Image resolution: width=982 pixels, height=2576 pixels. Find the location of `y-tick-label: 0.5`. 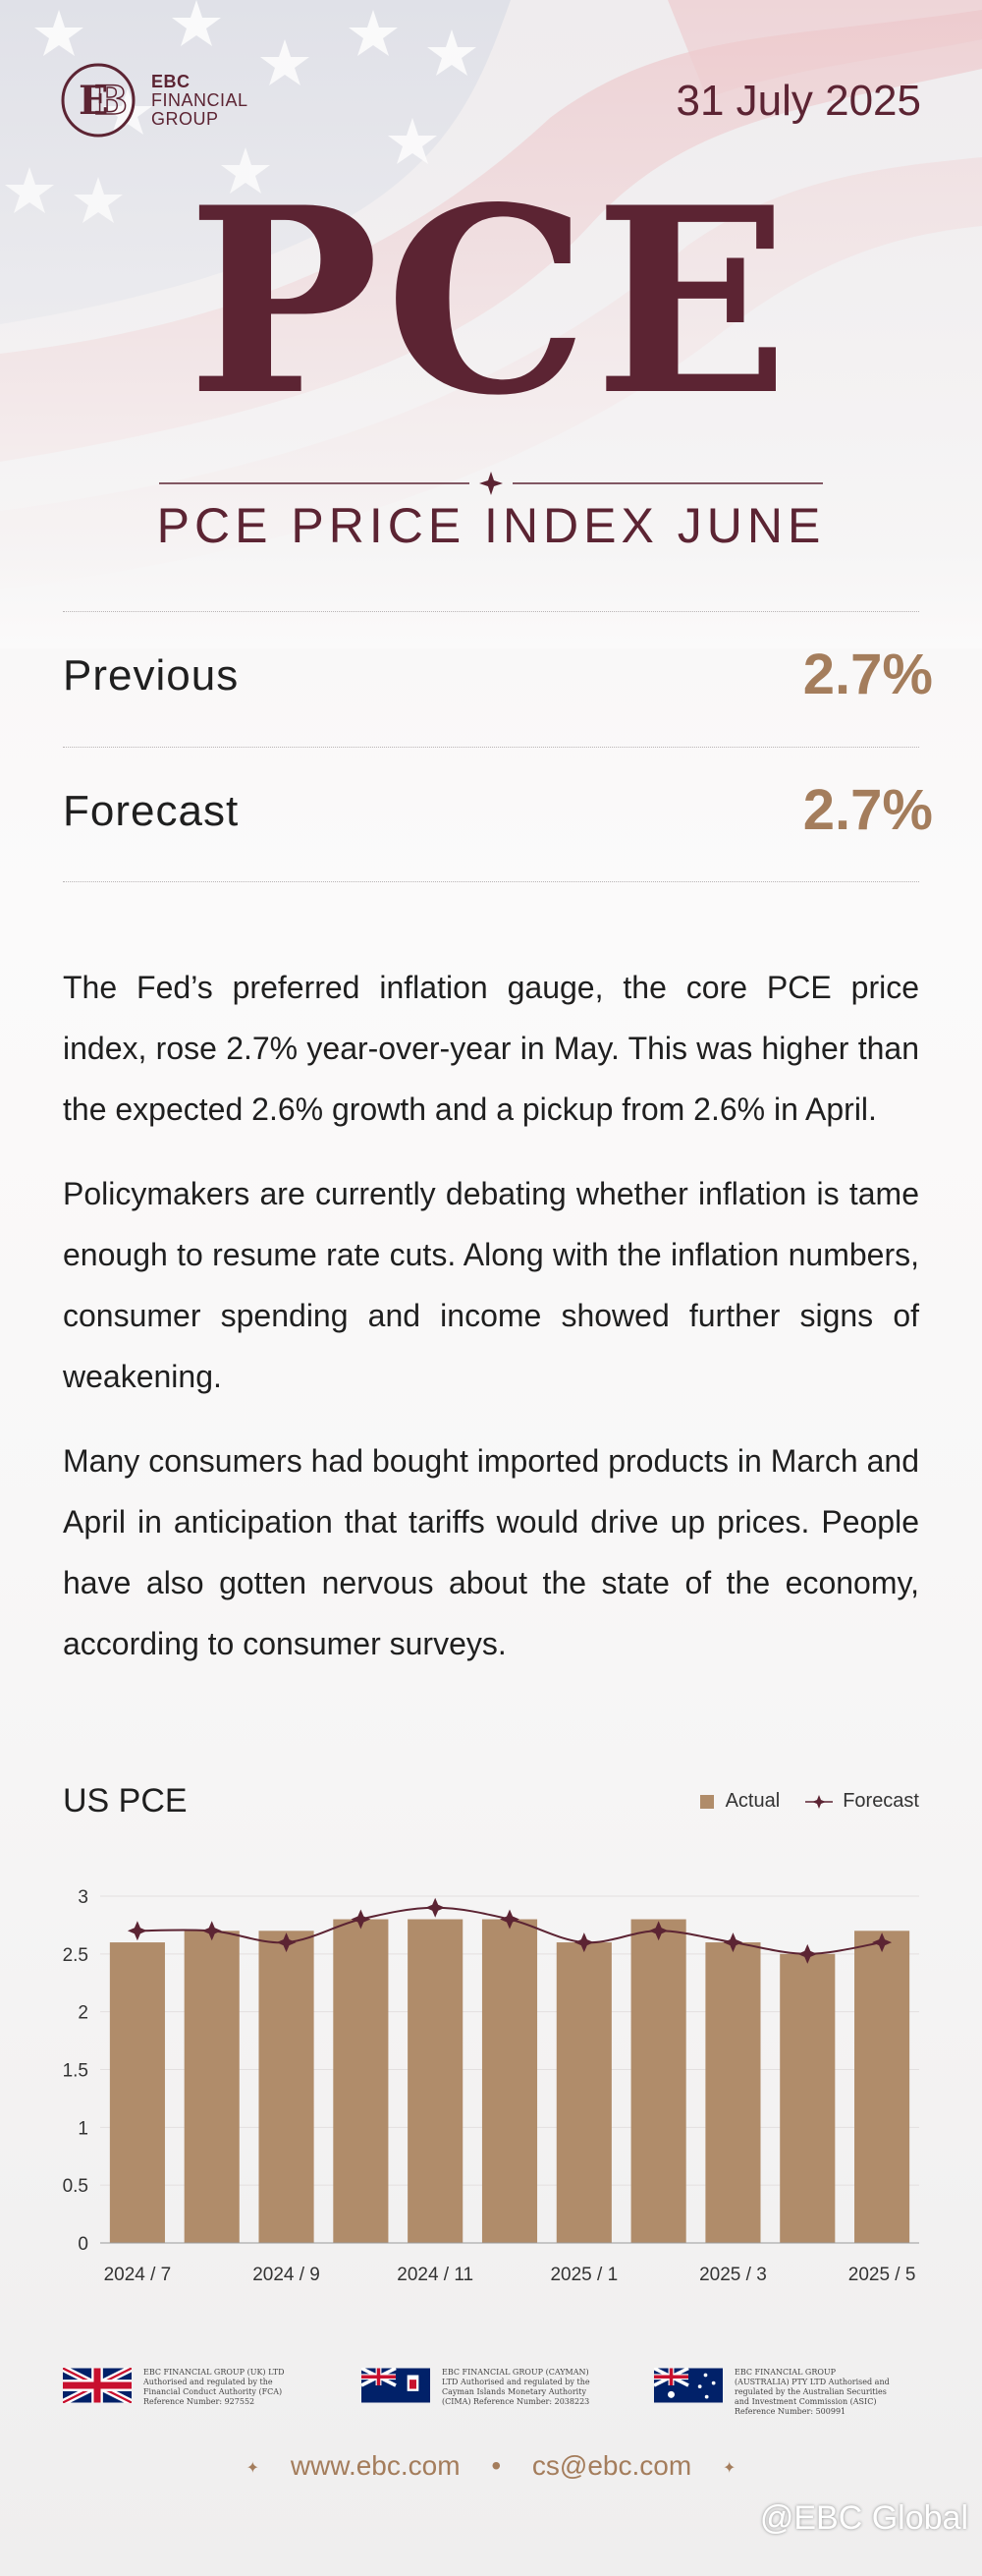

y-tick-label: 0.5 is located at coordinates (75, 2186).